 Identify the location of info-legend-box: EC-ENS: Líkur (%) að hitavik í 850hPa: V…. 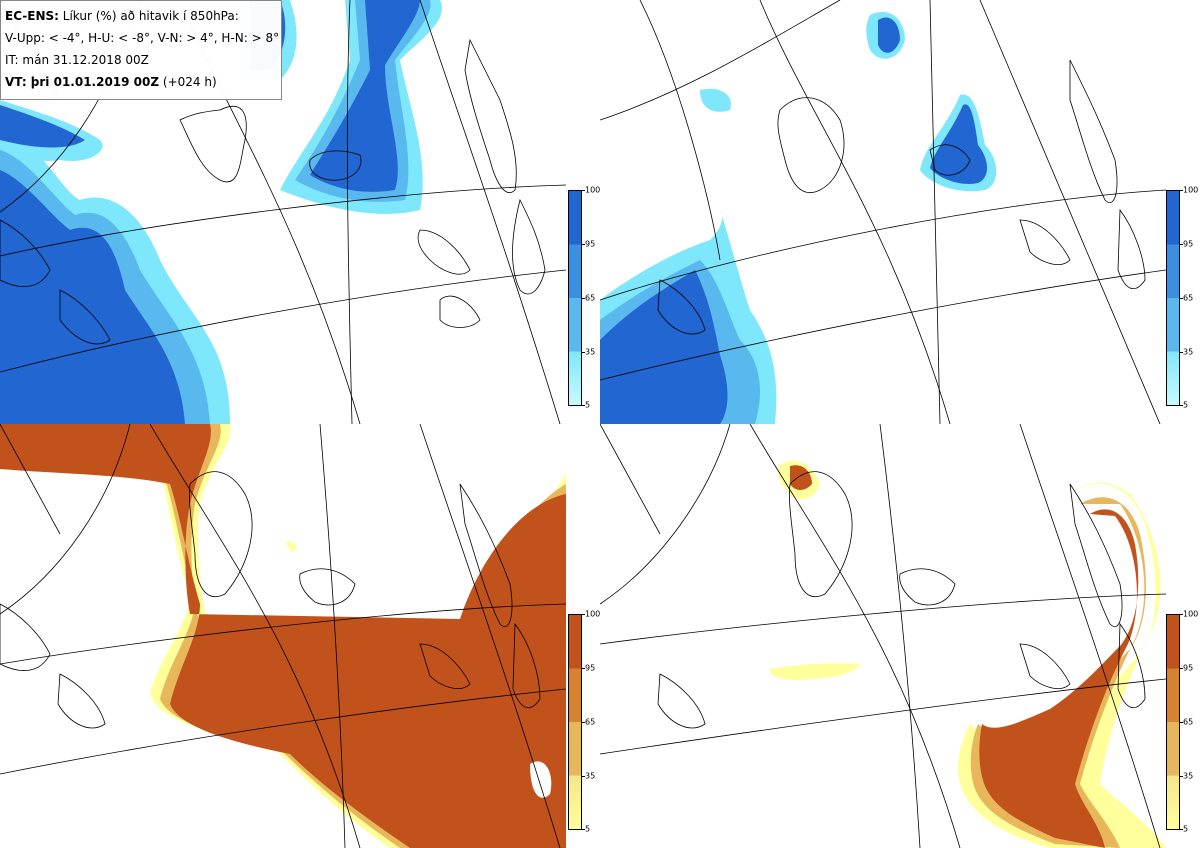
(141, 50).